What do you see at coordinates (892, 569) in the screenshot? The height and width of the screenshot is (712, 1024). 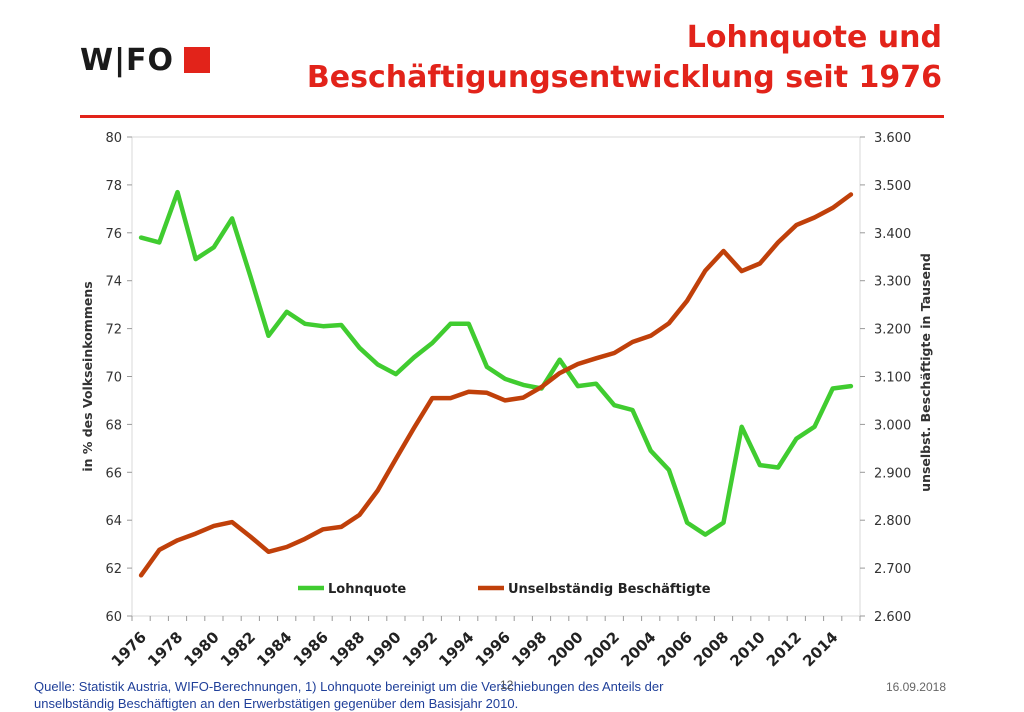 I see `y-right-tick-label: 2.700` at bounding box center [892, 569].